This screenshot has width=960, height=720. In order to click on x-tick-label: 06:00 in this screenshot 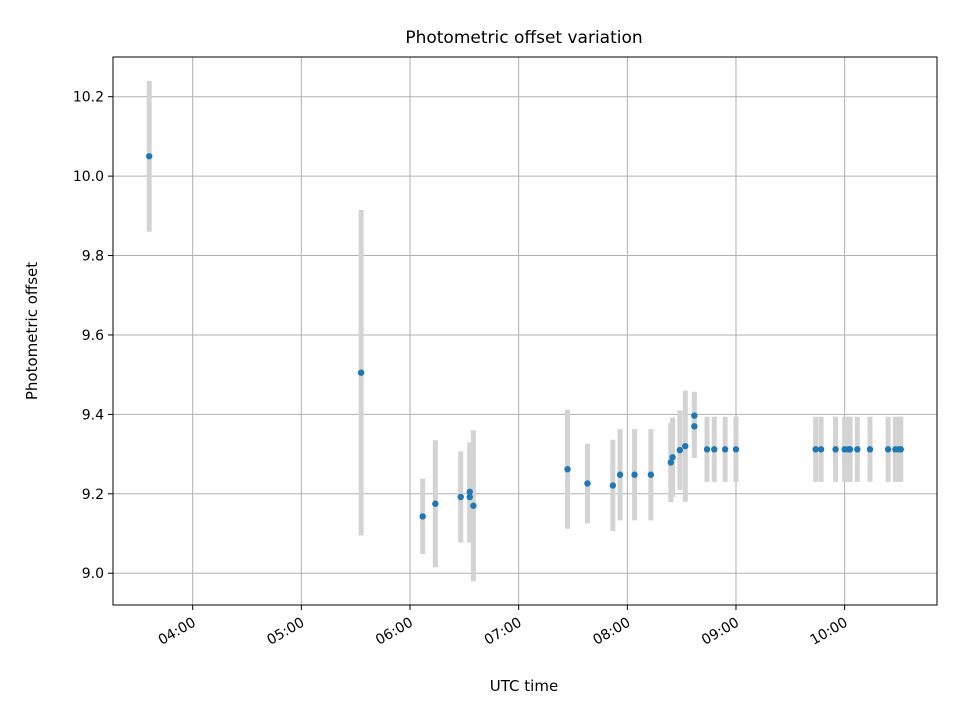, I will do `click(394, 632)`.